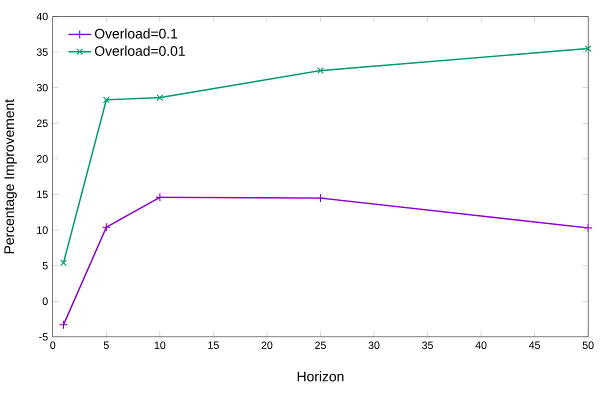 The height and width of the screenshot is (405, 600). What do you see at coordinates (42, 88) in the screenshot?
I see `y-tick-label: 30` at bounding box center [42, 88].